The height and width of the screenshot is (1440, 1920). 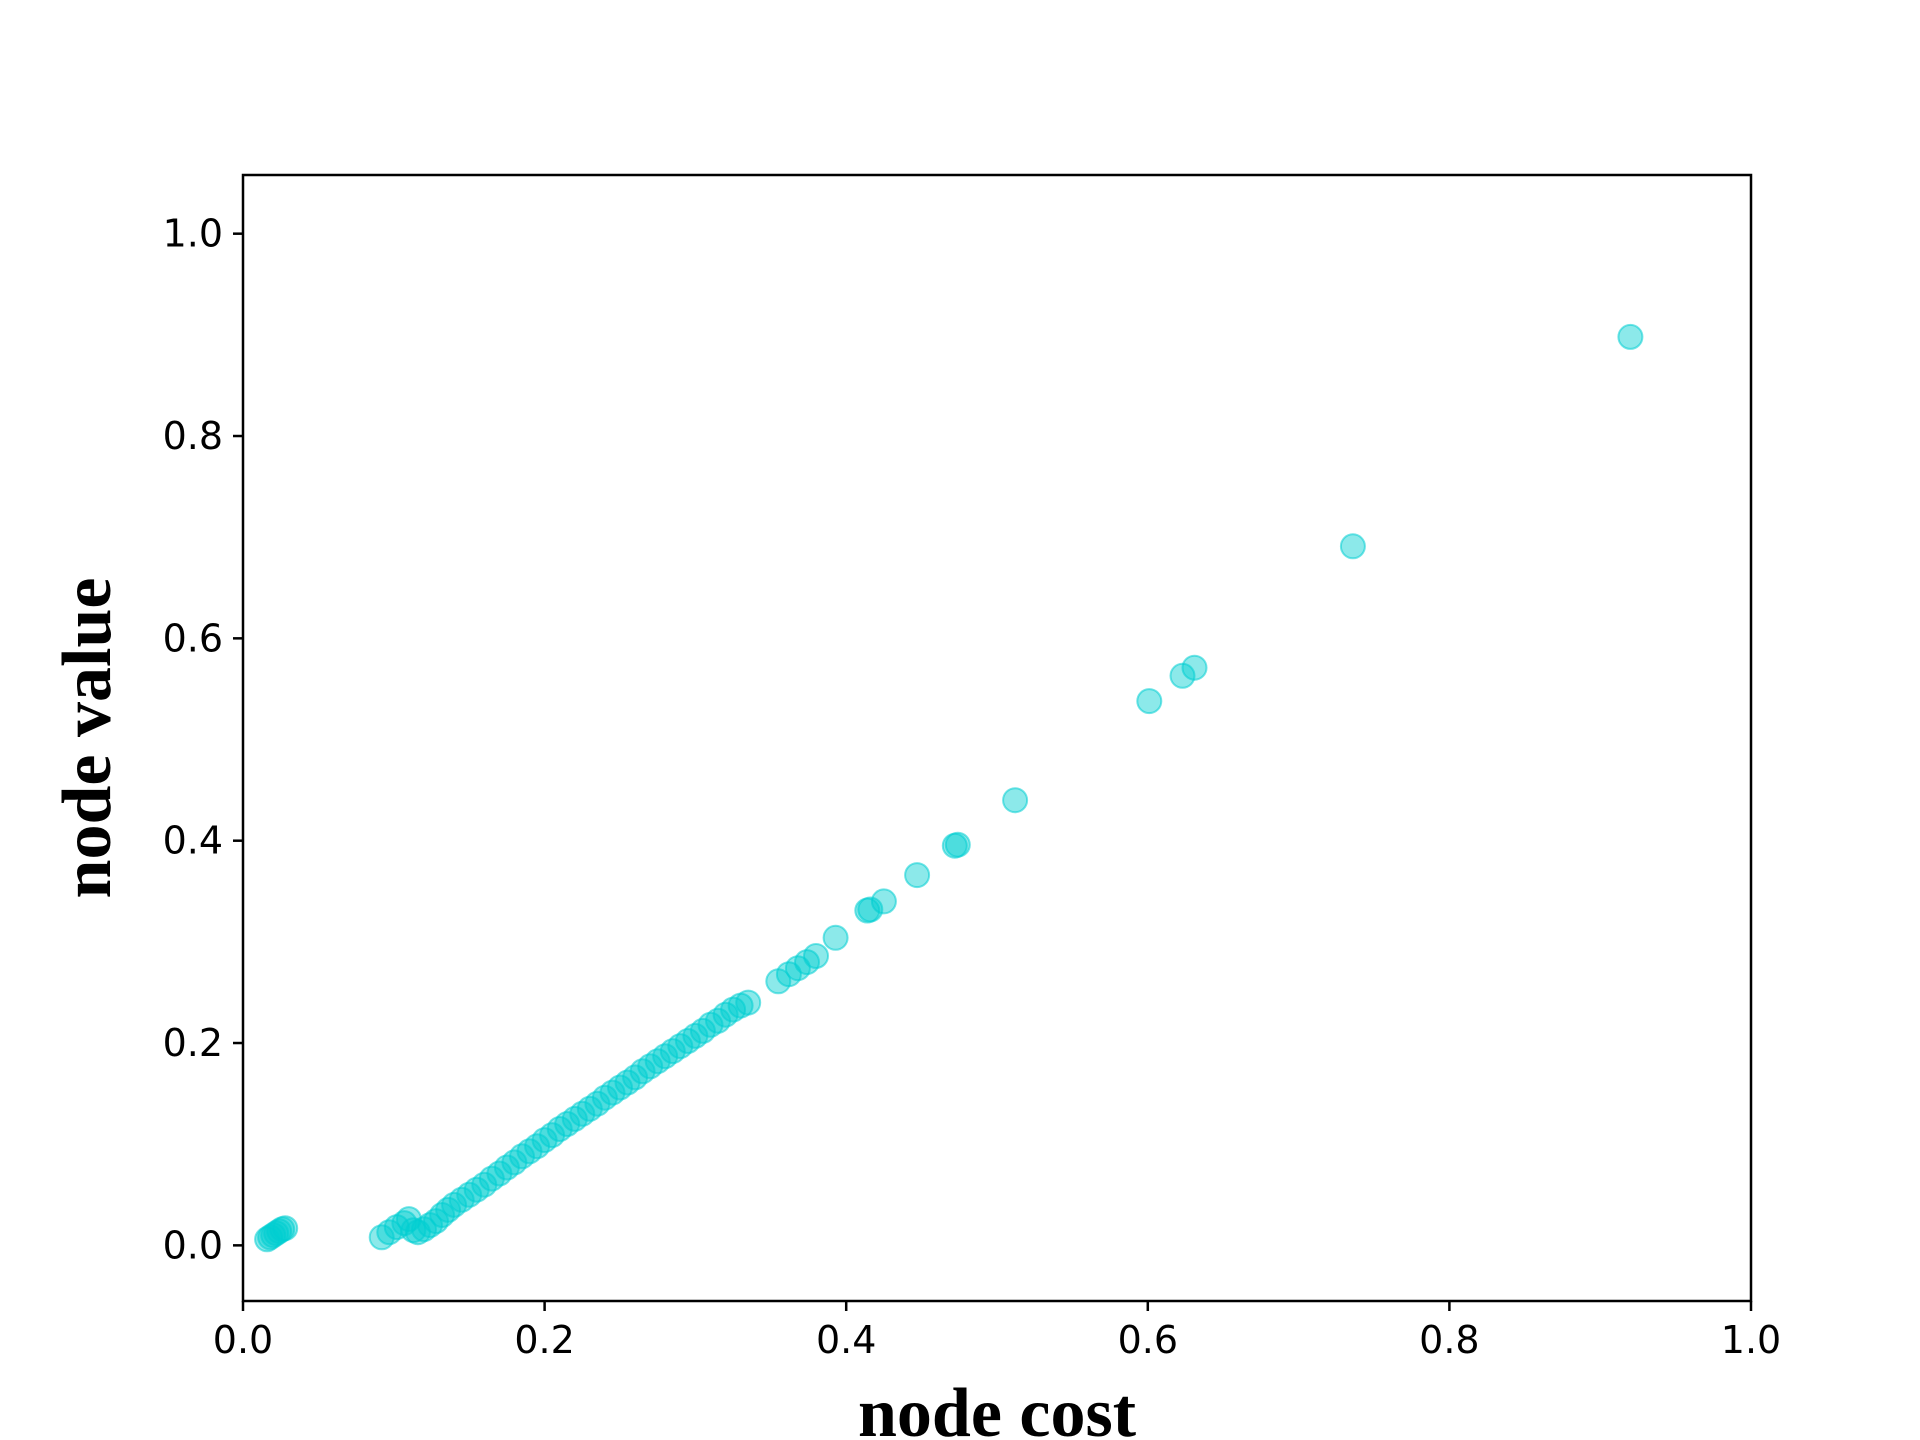 I want to click on y-tick-label: 0.0, so click(x=193, y=1245).